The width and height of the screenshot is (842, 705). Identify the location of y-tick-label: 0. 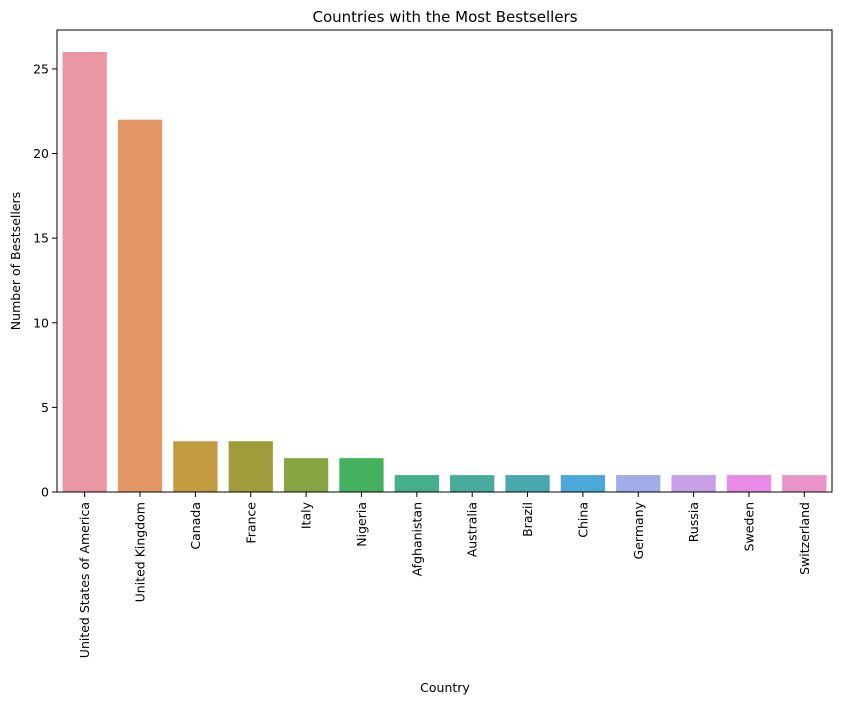
(45, 492).